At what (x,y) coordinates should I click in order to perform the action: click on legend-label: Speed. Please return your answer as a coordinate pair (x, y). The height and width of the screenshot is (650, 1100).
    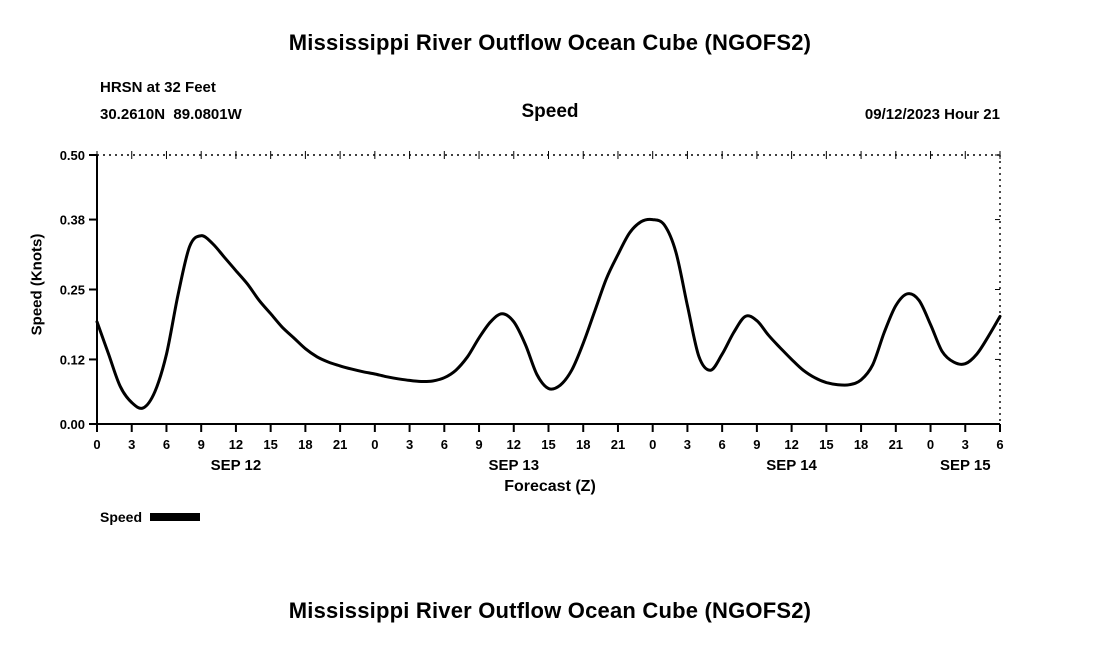
    Looking at the image, I should click on (121, 517).